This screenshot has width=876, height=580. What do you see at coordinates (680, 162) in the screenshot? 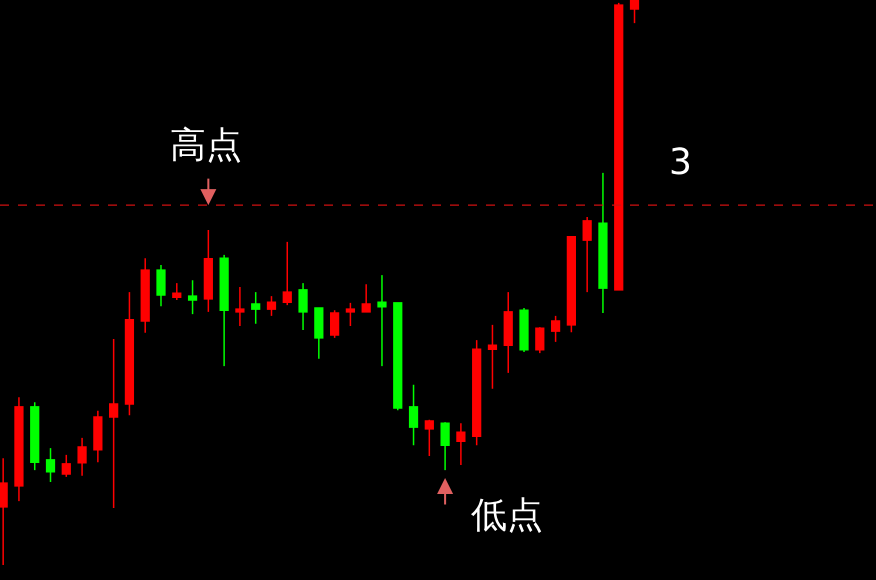
I see `text: 3` at bounding box center [680, 162].